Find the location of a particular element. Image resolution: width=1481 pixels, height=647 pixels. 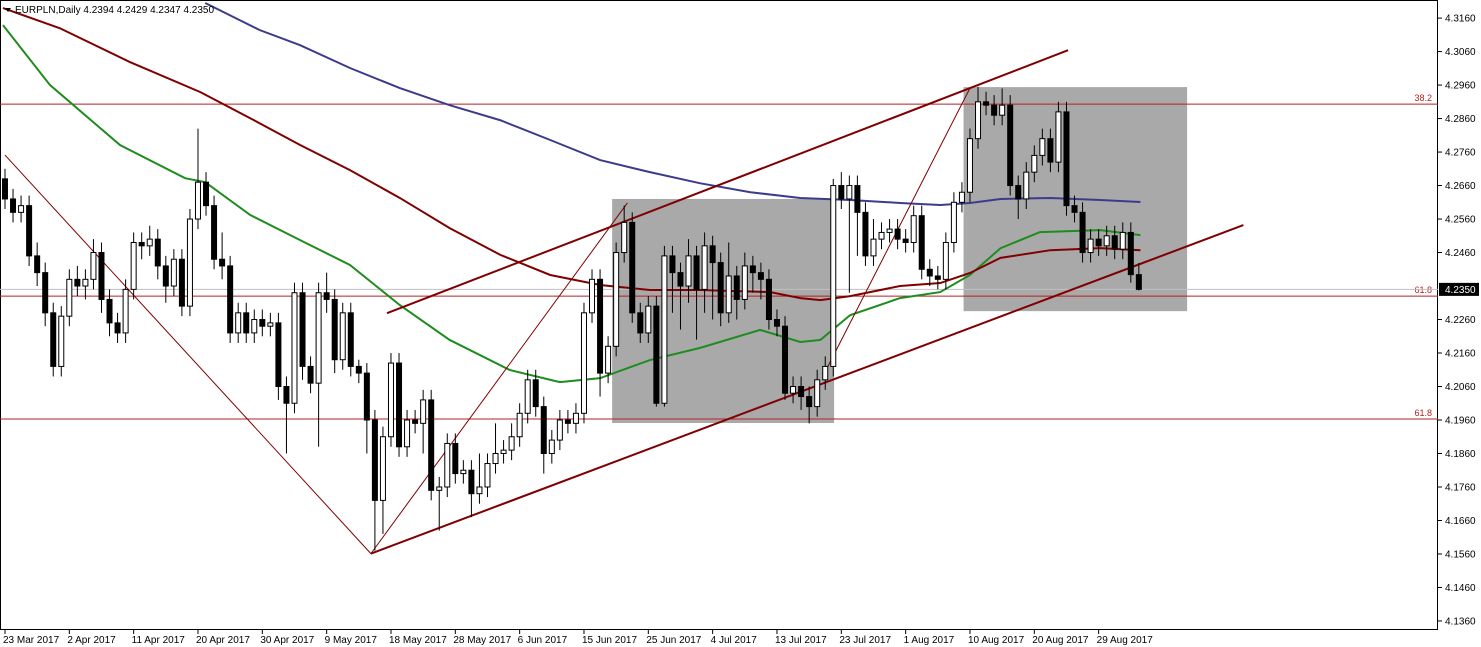

x-tick-label: 18 May 2017 is located at coordinates (418, 640).